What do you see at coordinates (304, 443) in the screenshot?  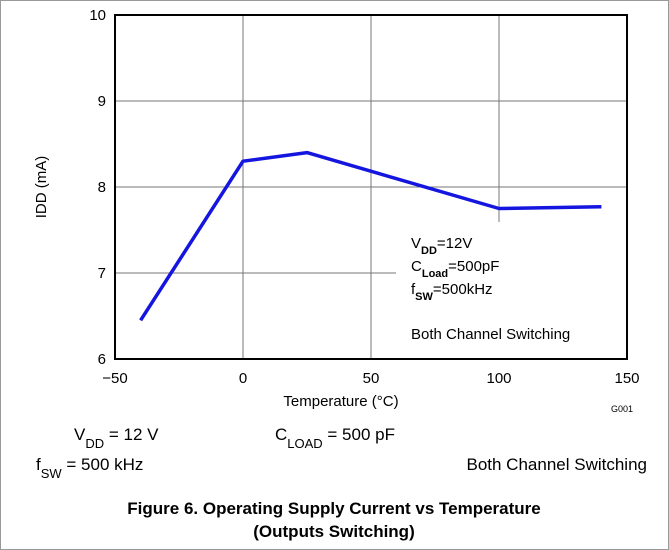 I see `annotation-sub: LOAD` at bounding box center [304, 443].